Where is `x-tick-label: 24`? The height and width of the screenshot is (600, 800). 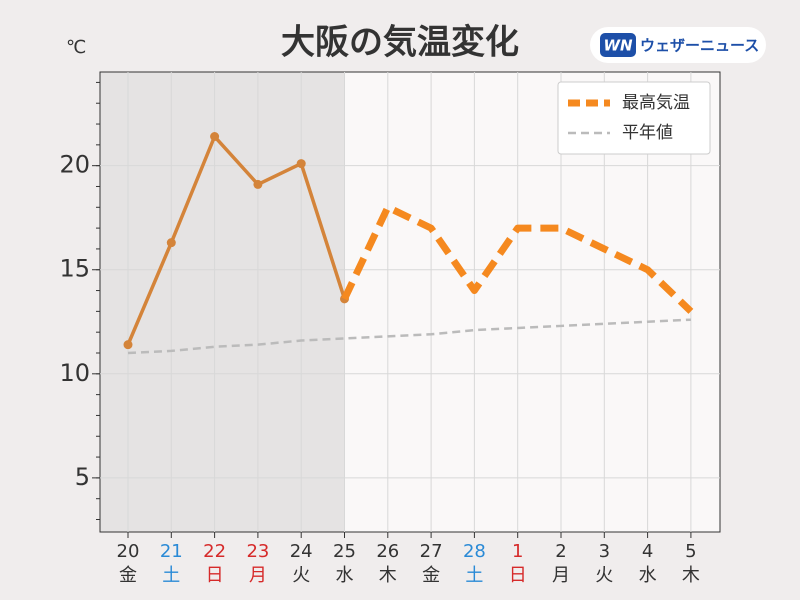 x-tick-label: 24 is located at coordinates (301, 551).